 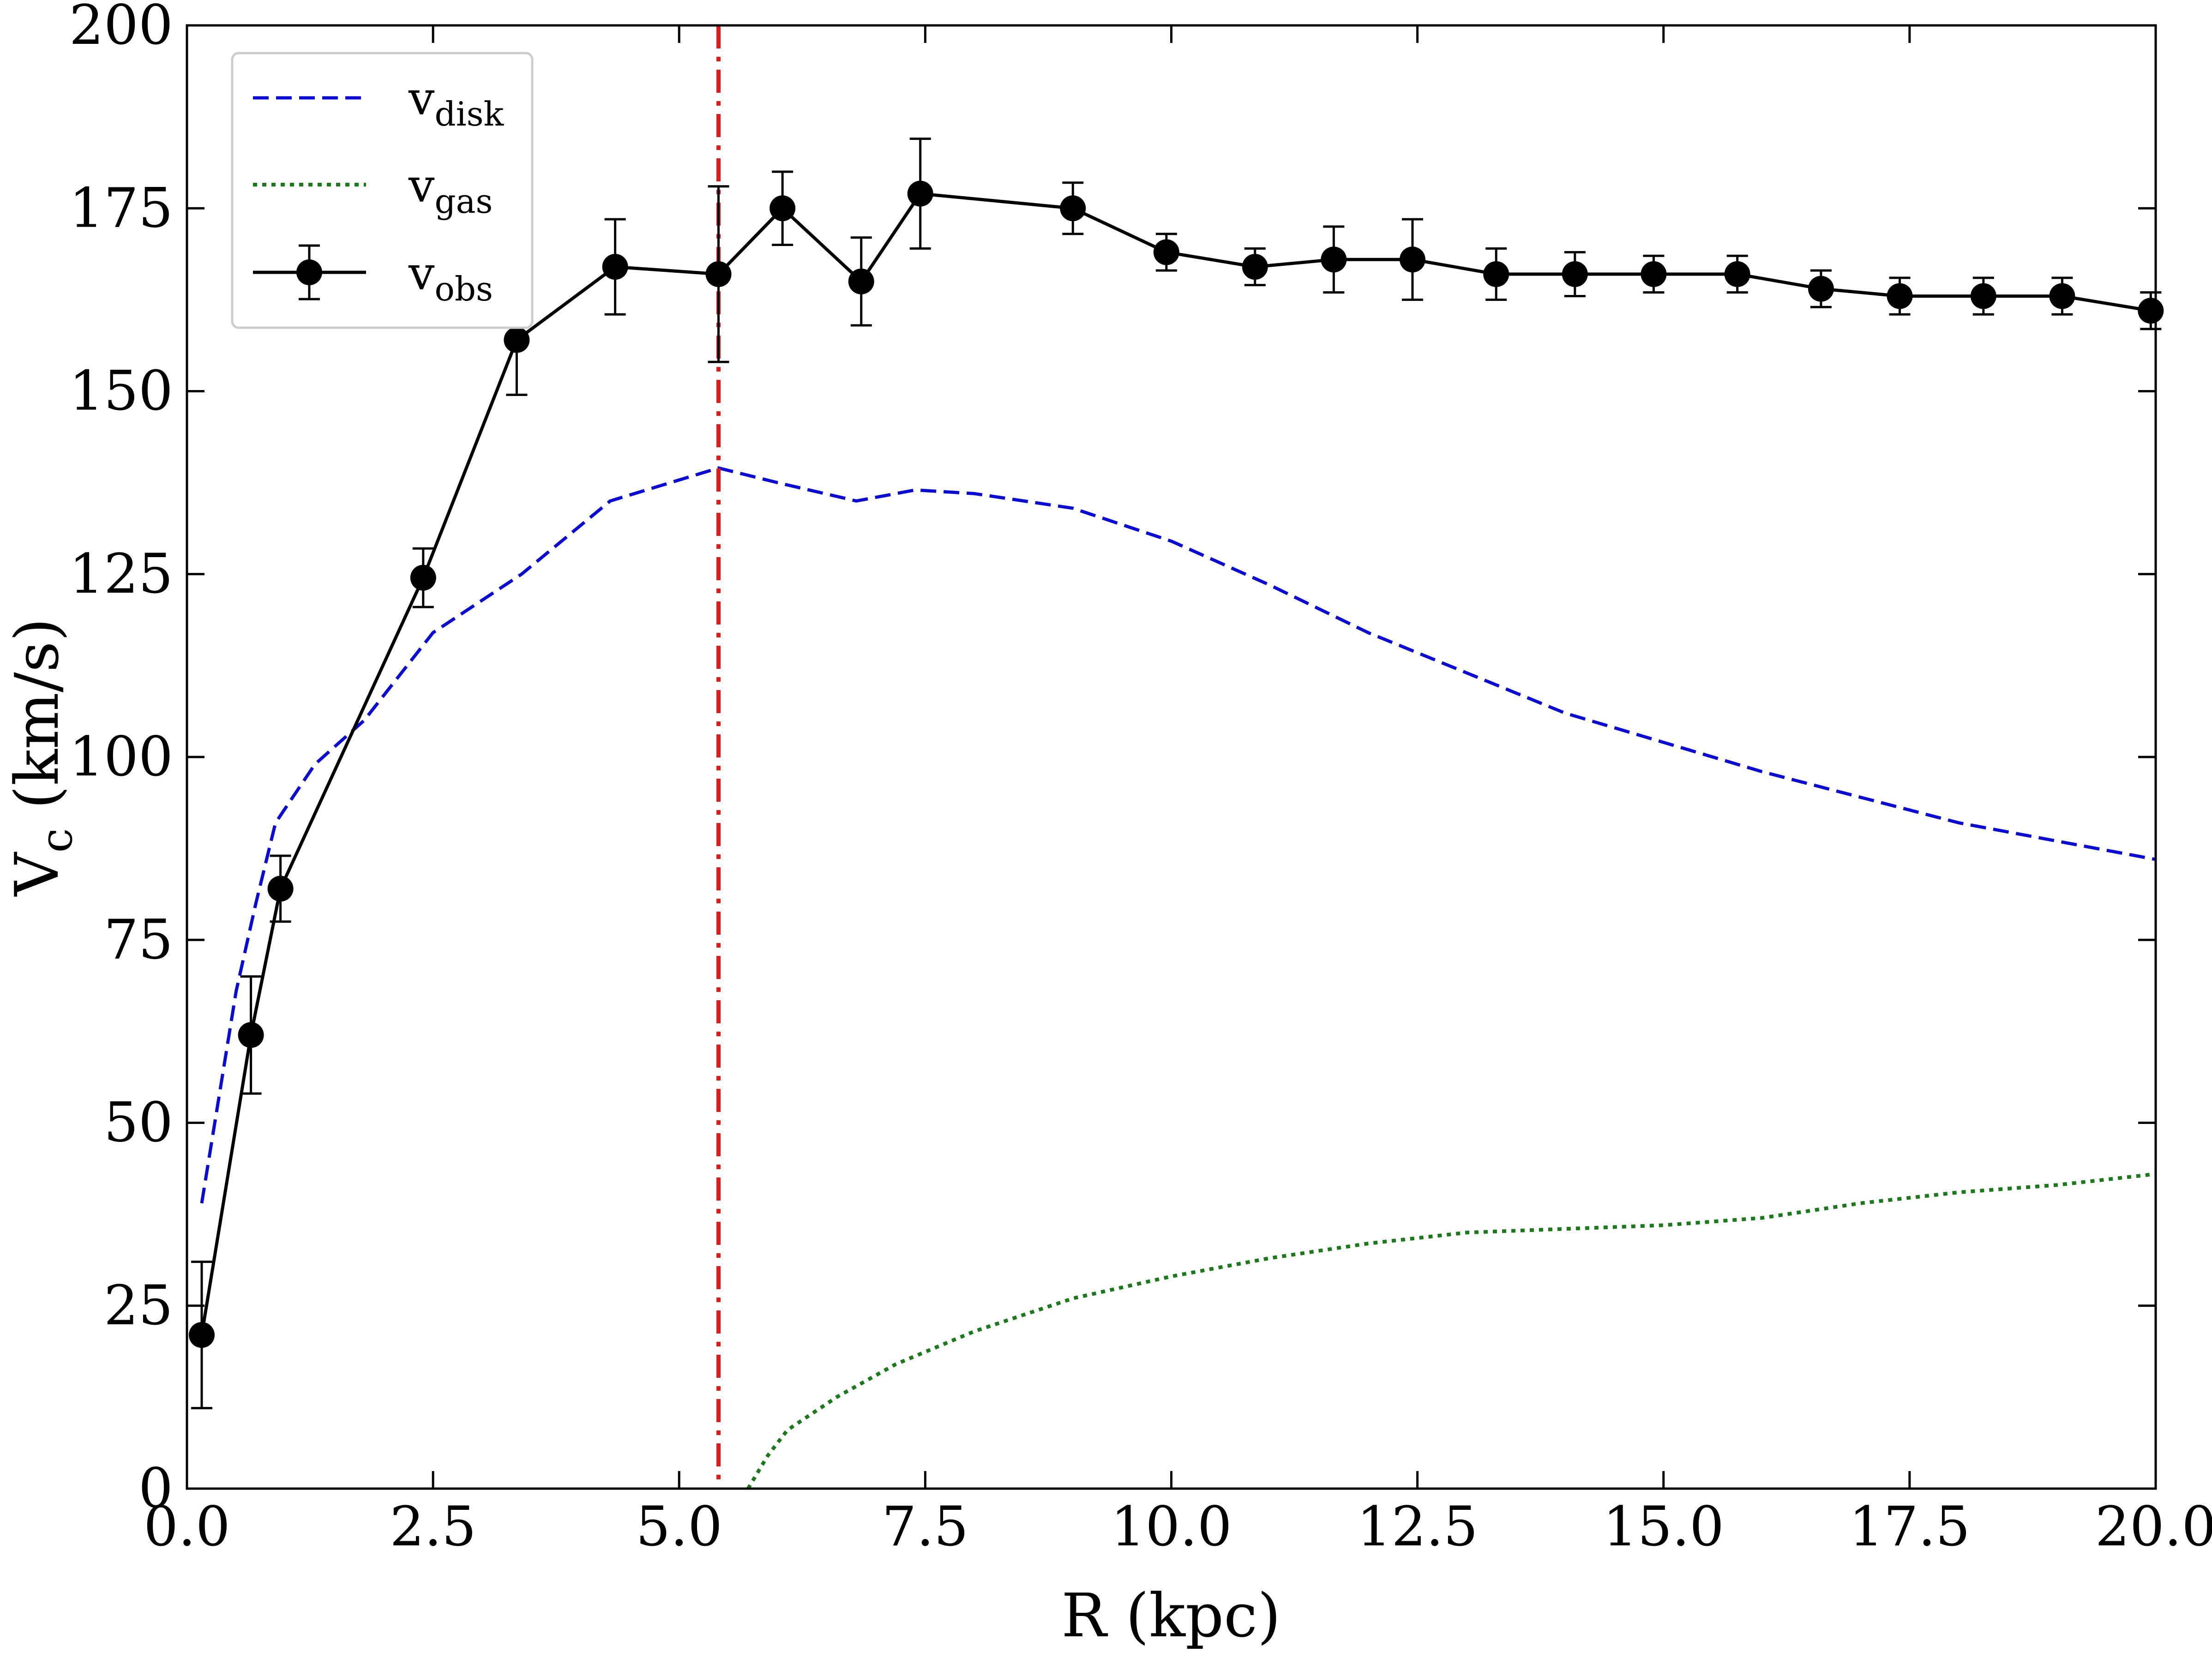 I want to click on y-tick-label: 100, so click(x=121, y=756).